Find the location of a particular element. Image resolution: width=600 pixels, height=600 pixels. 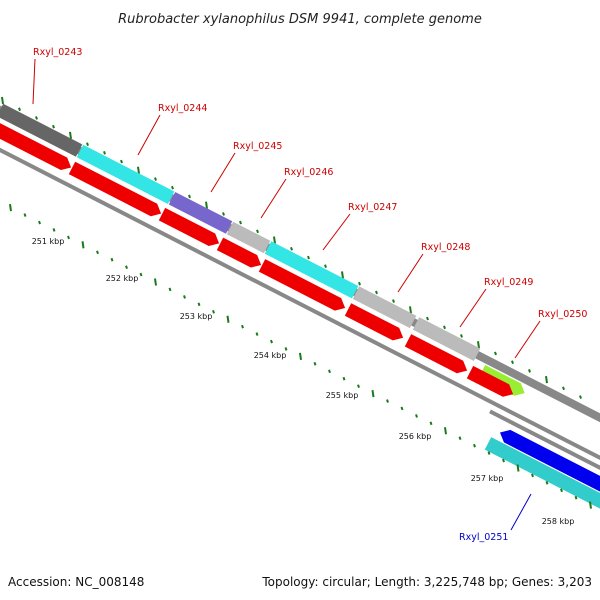

gene-label-Rxyl_0246: Rxyl_0246 is located at coordinates (308, 172).